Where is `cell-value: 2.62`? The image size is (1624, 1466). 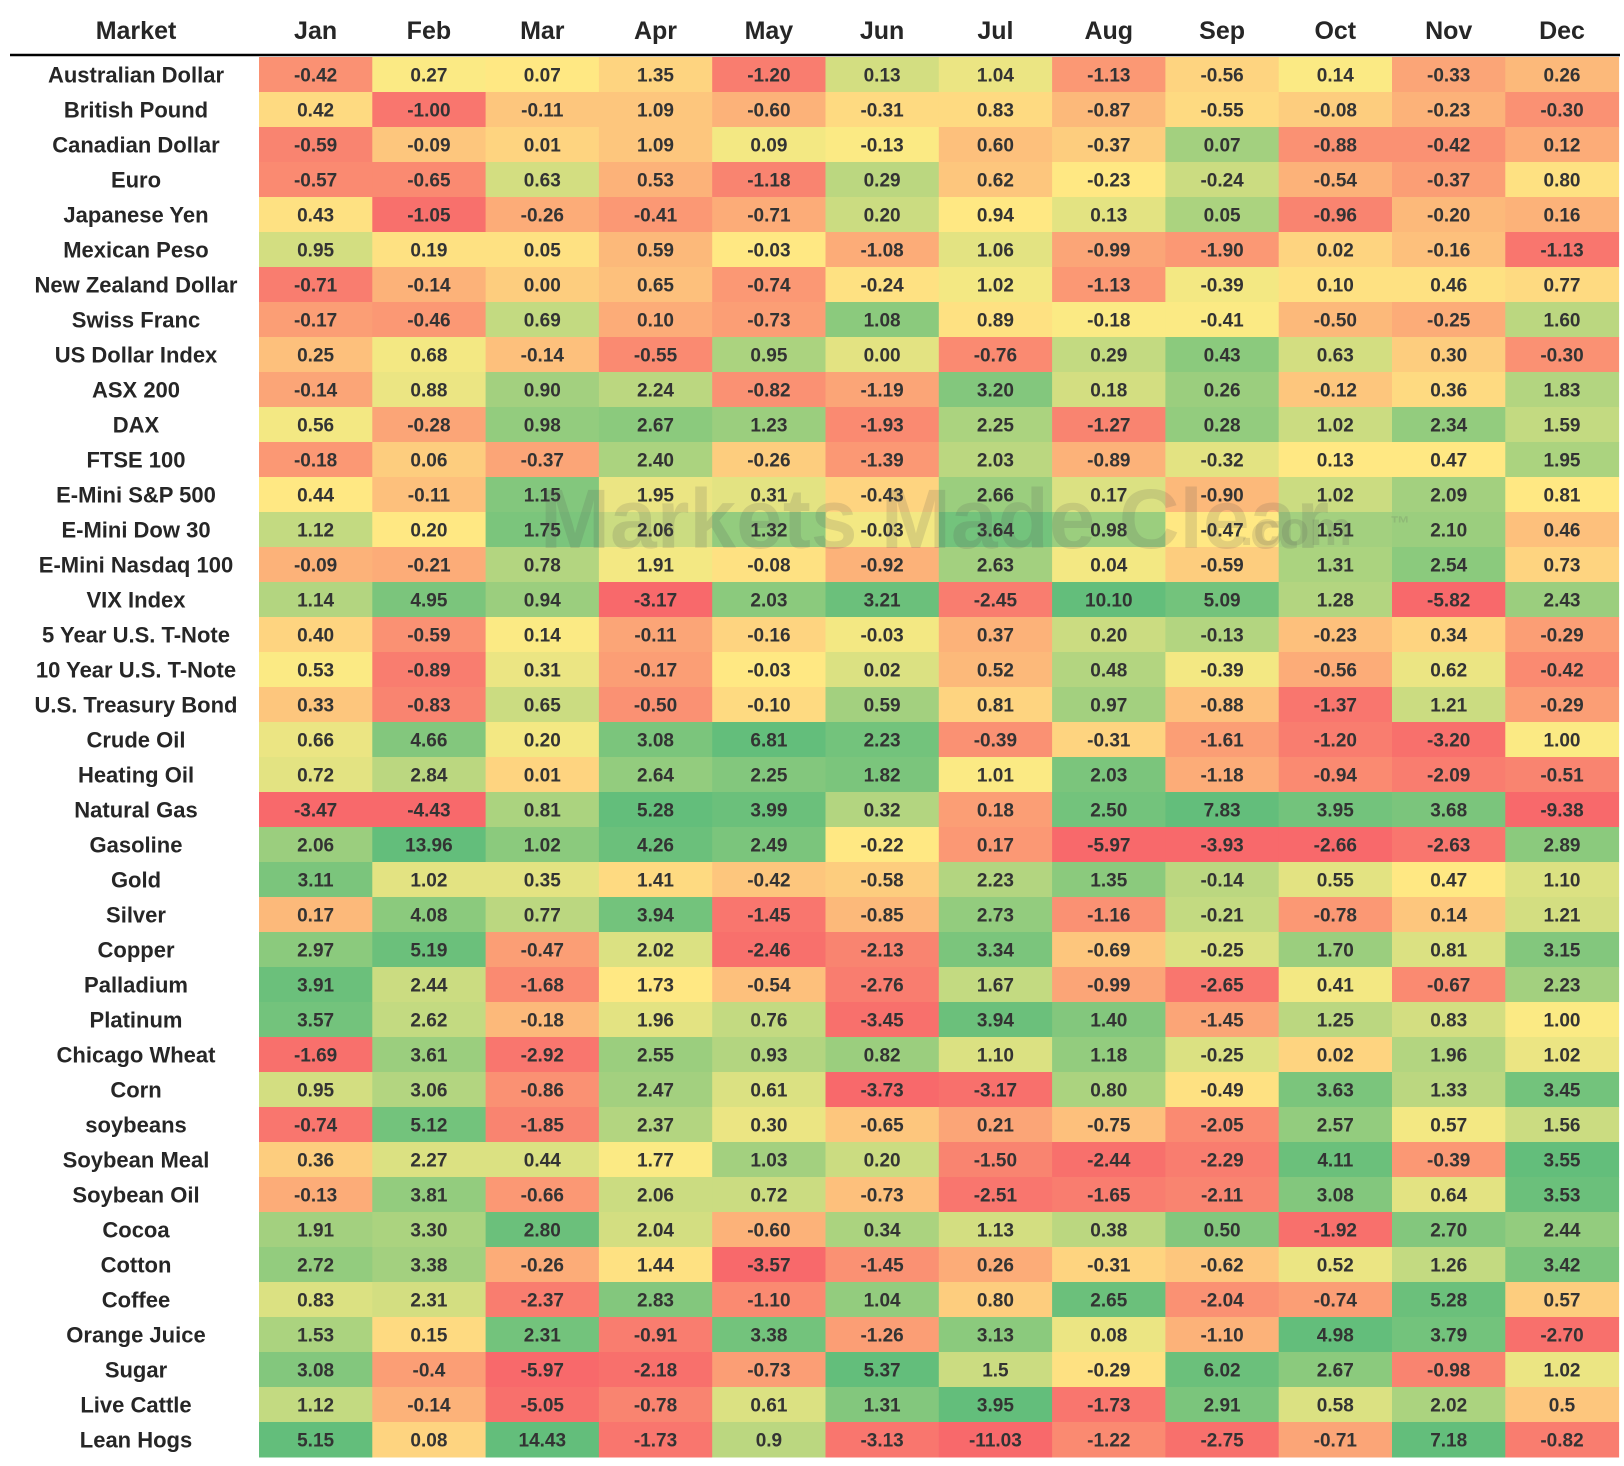
cell-value: 2.62 is located at coordinates (428, 1021).